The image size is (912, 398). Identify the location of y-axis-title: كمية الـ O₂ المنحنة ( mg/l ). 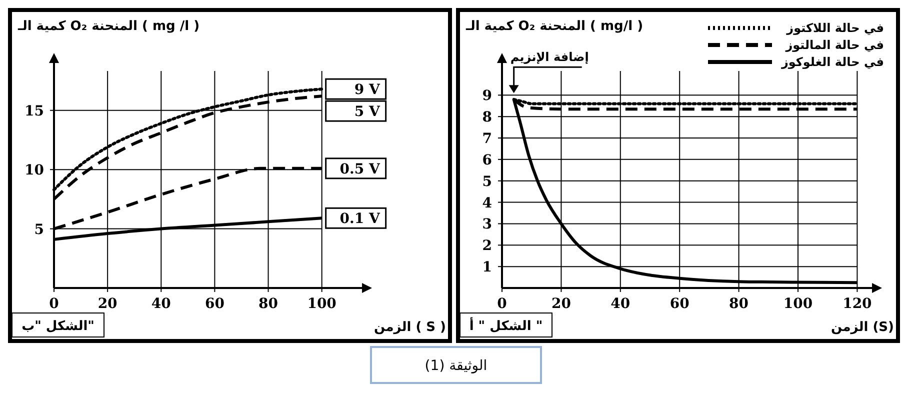
(554, 26).